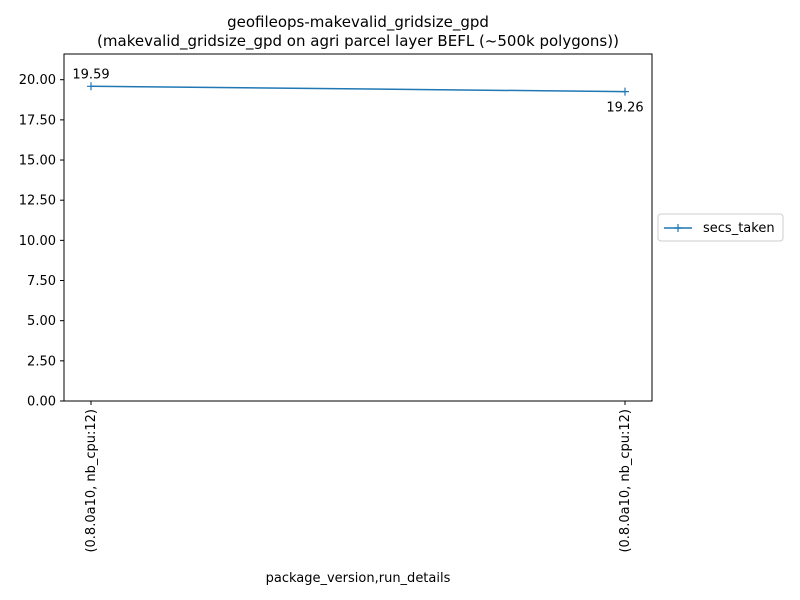  What do you see at coordinates (41, 281) in the screenshot?
I see `y-tick-label: 7.50` at bounding box center [41, 281].